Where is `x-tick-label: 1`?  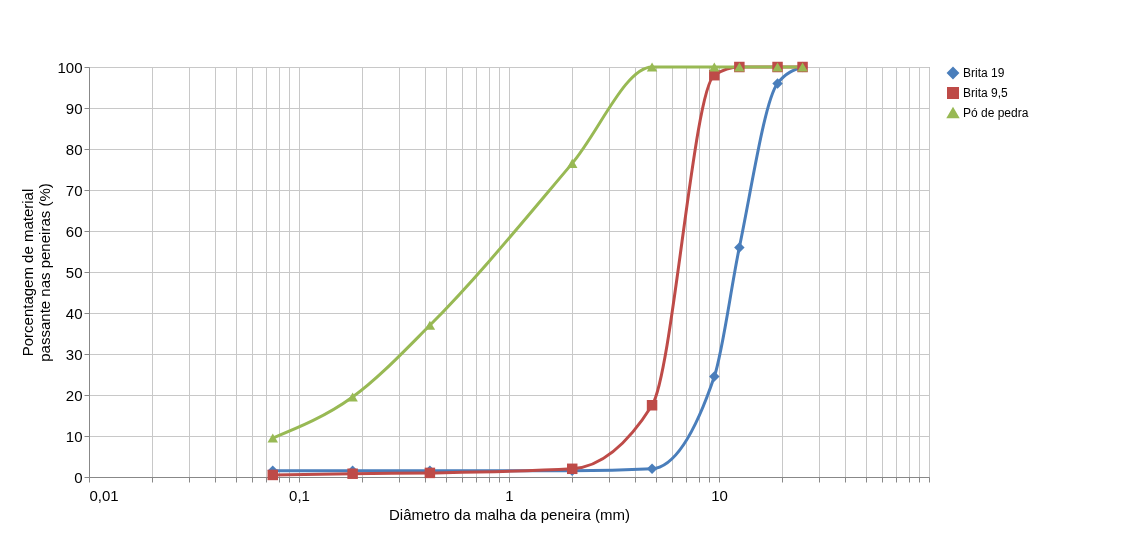 x-tick-label: 1 is located at coordinates (509, 495).